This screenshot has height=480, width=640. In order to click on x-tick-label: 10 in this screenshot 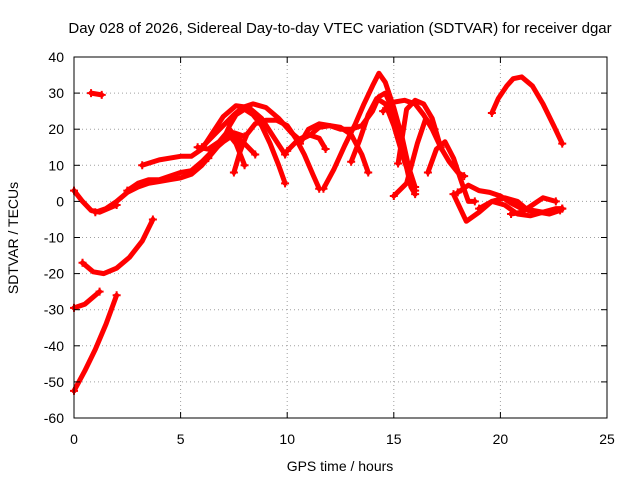, I will do `click(287, 439)`.